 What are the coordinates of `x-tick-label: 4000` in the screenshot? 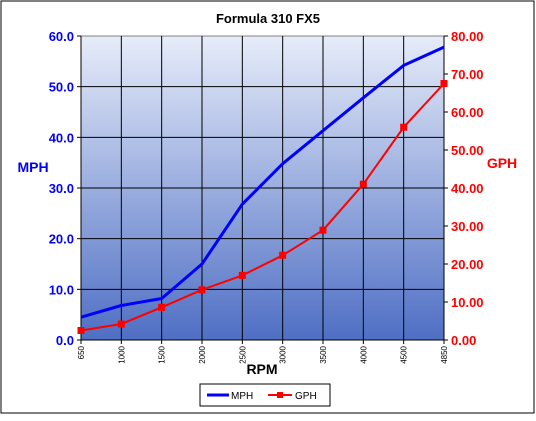 It's located at (363, 354).